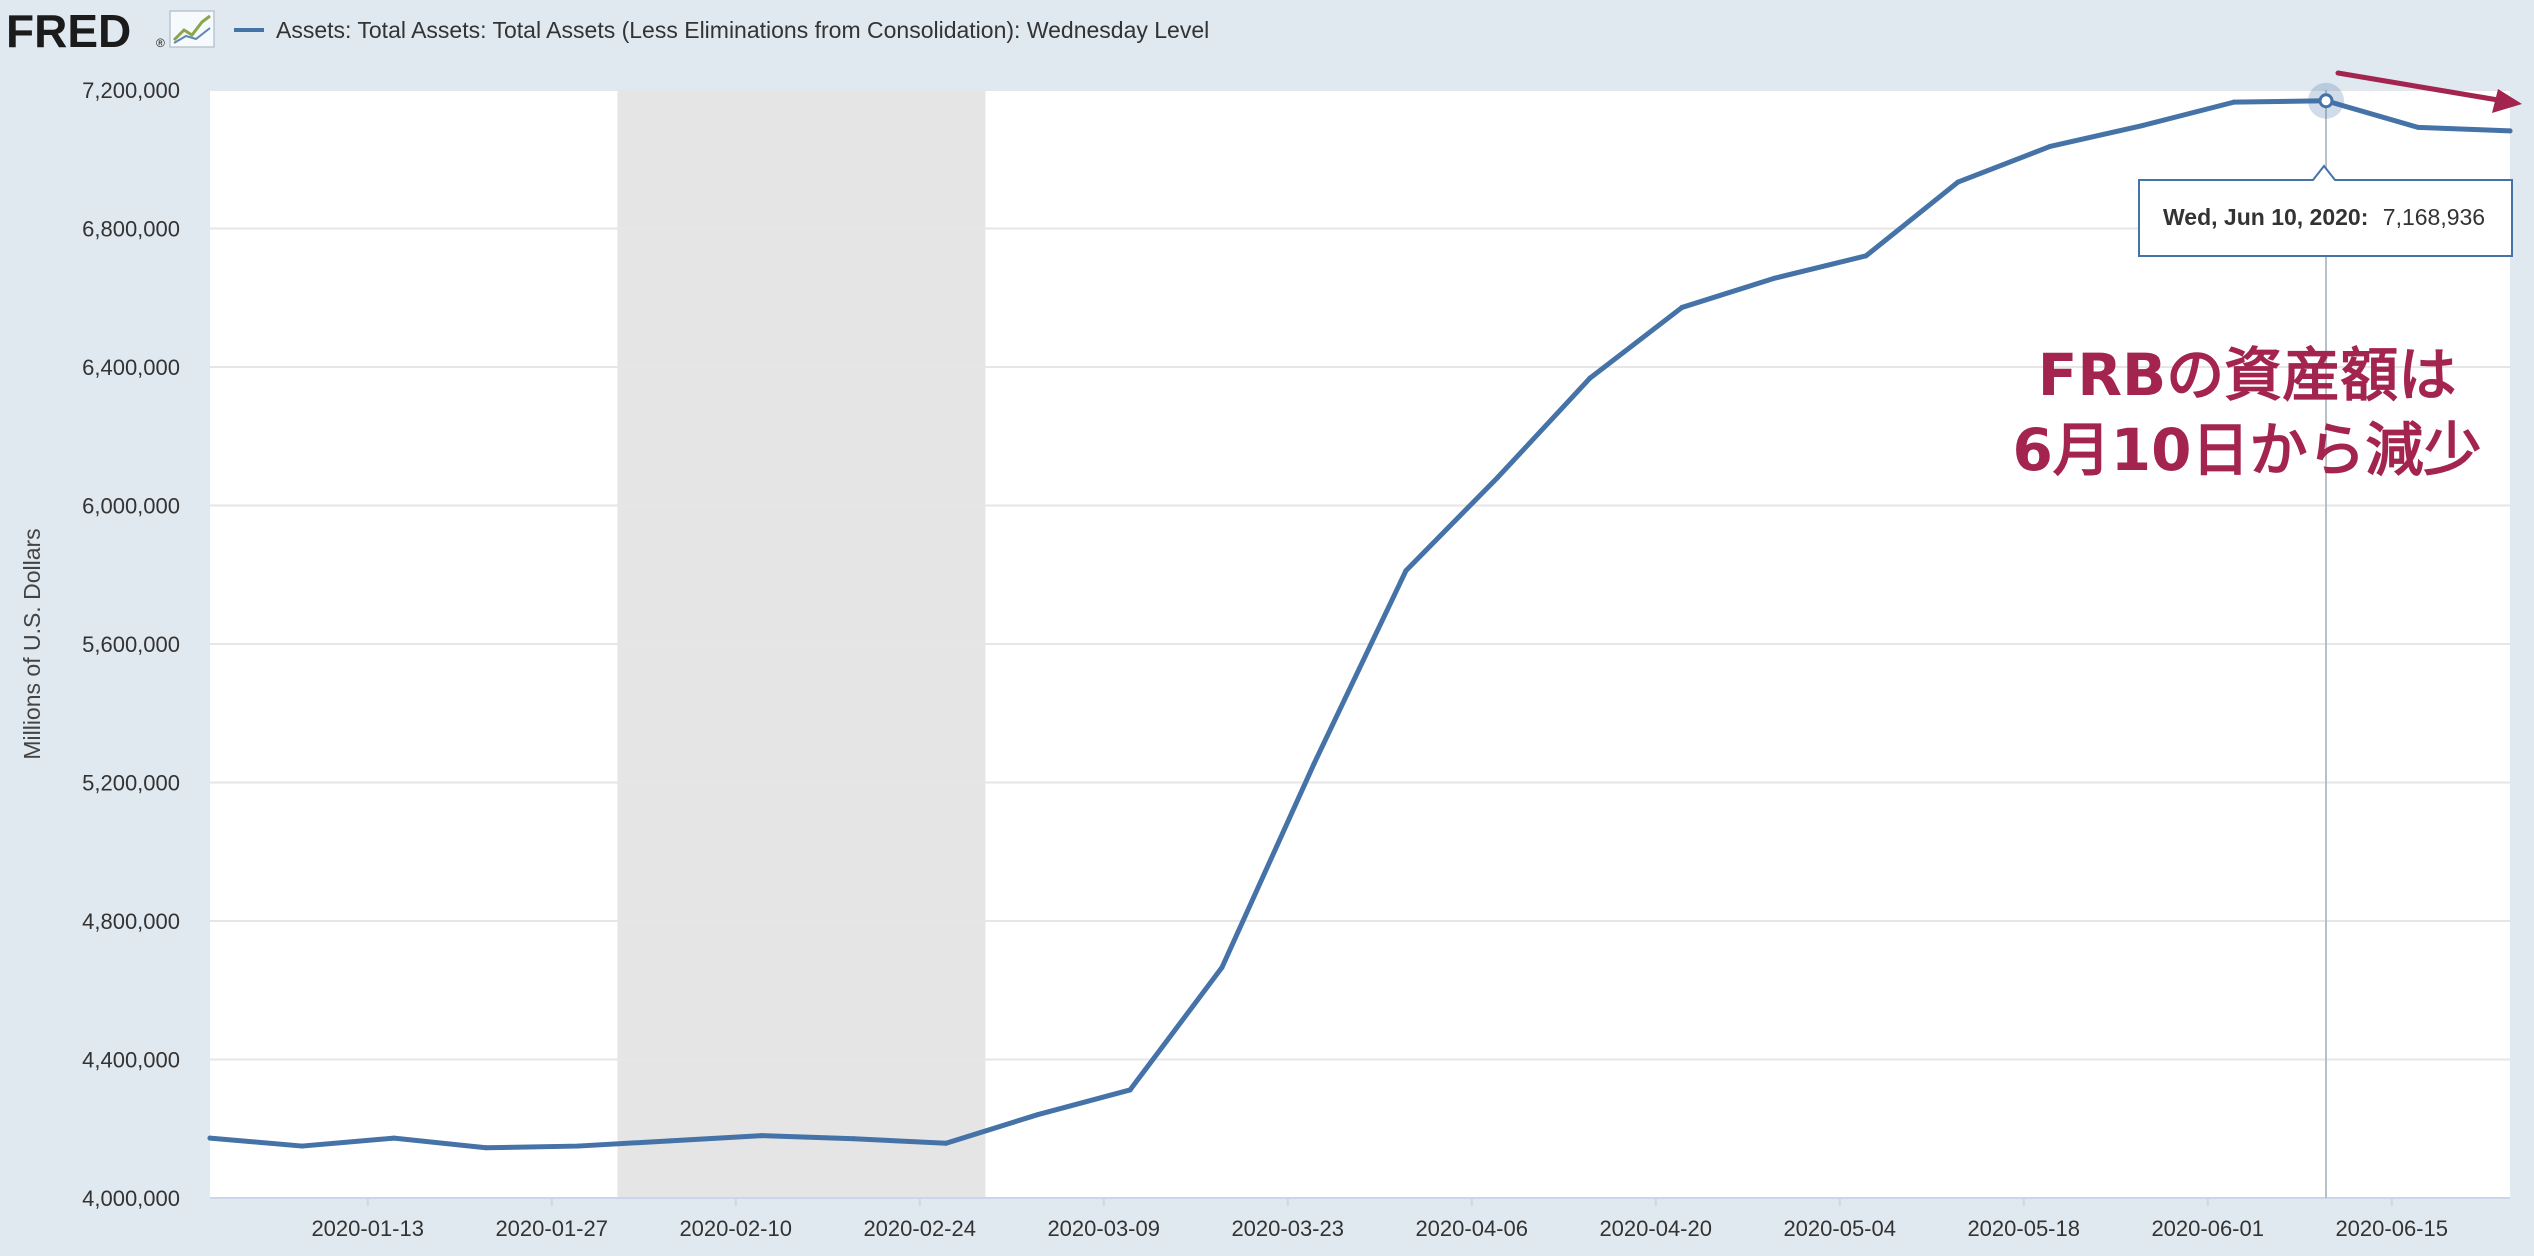 Image resolution: width=2534 pixels, height=1256 pixels. Describe the element at coordinates (131, 506) in the screenshot. I see `y-tick-label: 6,000,000` at that location.